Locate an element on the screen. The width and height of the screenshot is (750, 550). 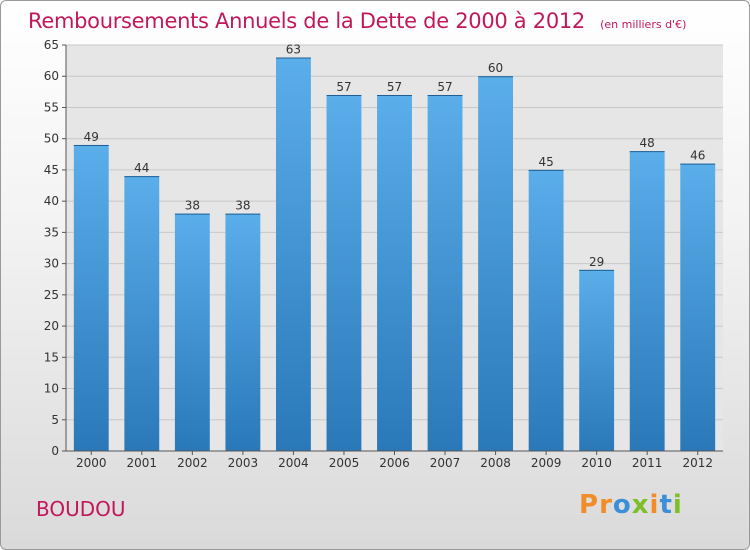
data-label: 49 is located at coordinates (91, 137).